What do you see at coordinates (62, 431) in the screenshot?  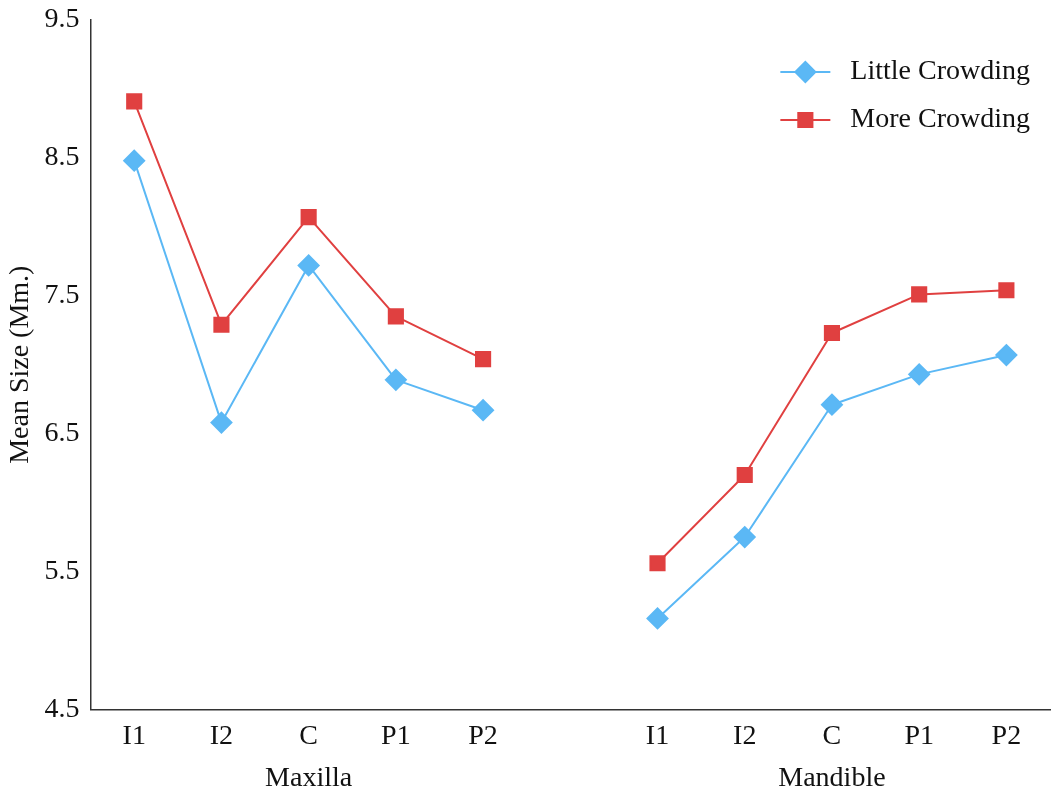 I see `y-tick-label: 6.5` at bounding box center [62, 431].